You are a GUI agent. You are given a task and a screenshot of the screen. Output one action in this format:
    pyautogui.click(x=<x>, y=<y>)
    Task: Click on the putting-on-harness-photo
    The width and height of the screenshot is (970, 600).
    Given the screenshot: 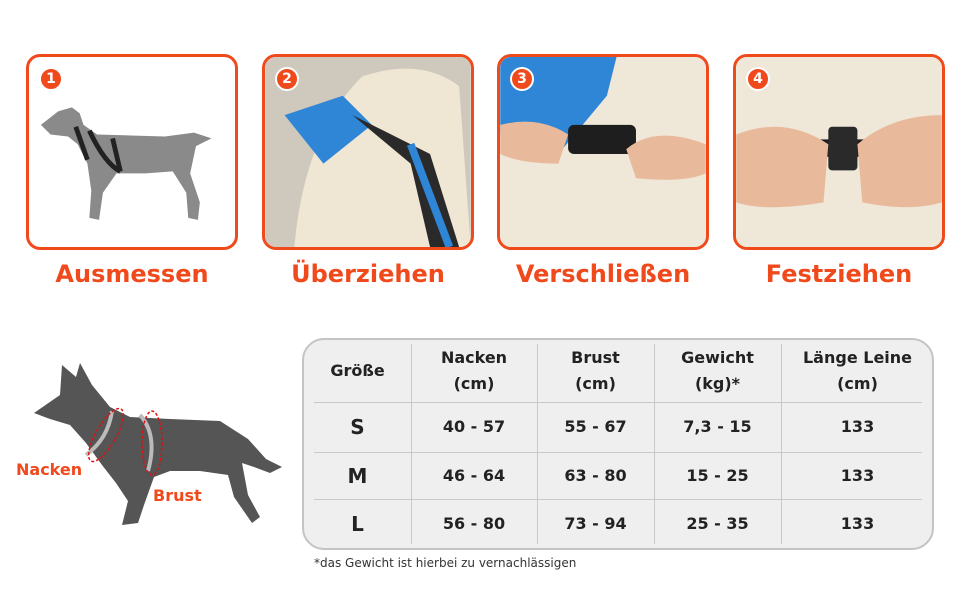 What is the action you would take?
    pyautogui.click(x=368, y=152)
    